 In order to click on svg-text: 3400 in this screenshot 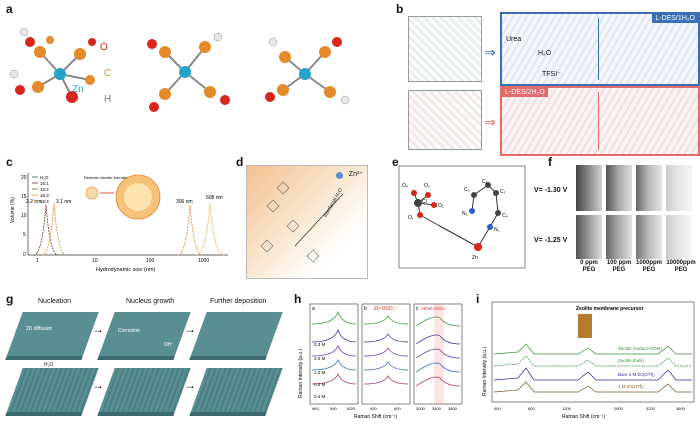, I will do `click(437, 408)`.